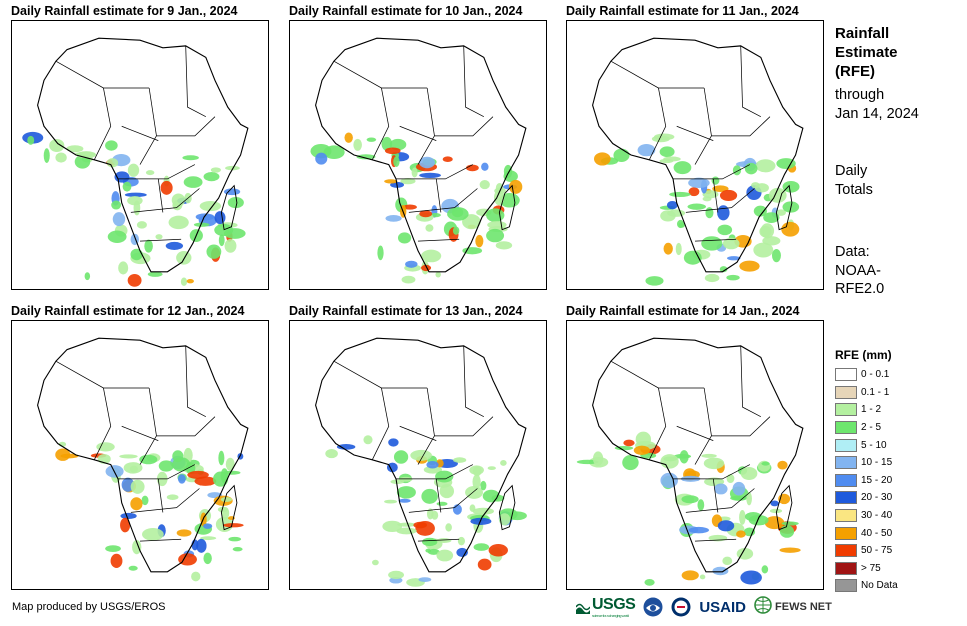 This screenshot has height=626, width=967. I want to click on daily-totals-text: Daily Totals, so click(854, 180).